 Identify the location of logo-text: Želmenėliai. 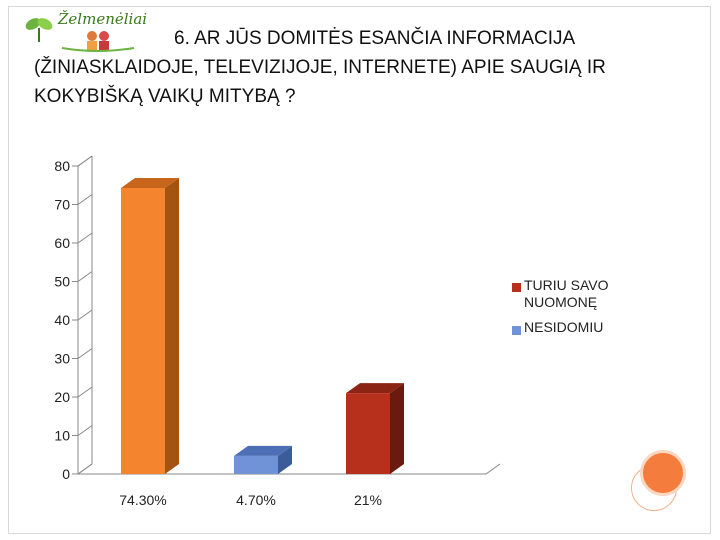
(103, 19).